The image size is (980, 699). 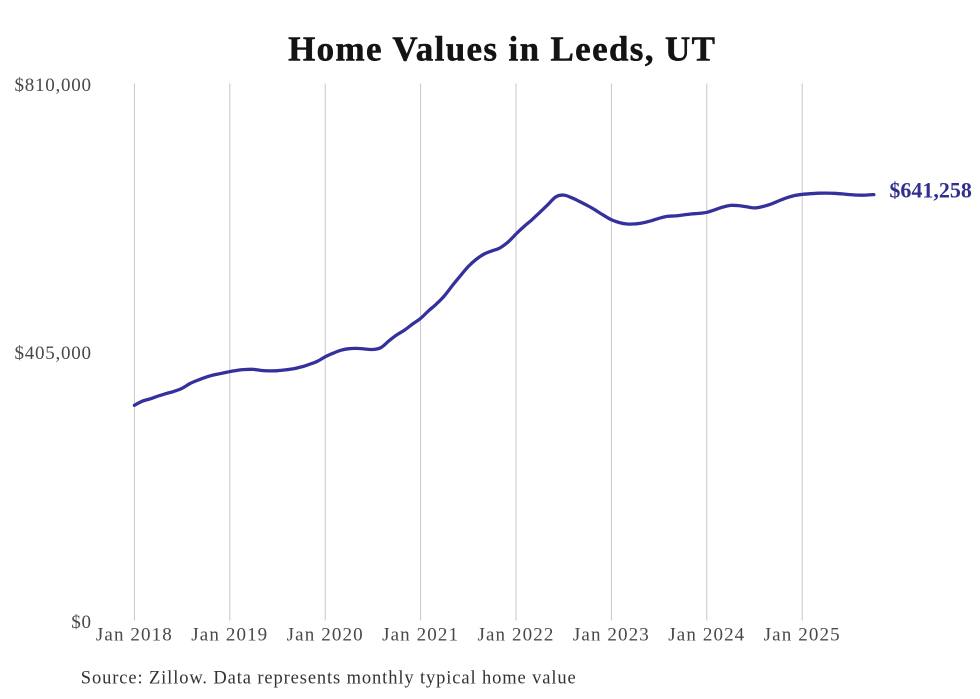 I want to click on svg-text: $0, so click(x=81, y=622).